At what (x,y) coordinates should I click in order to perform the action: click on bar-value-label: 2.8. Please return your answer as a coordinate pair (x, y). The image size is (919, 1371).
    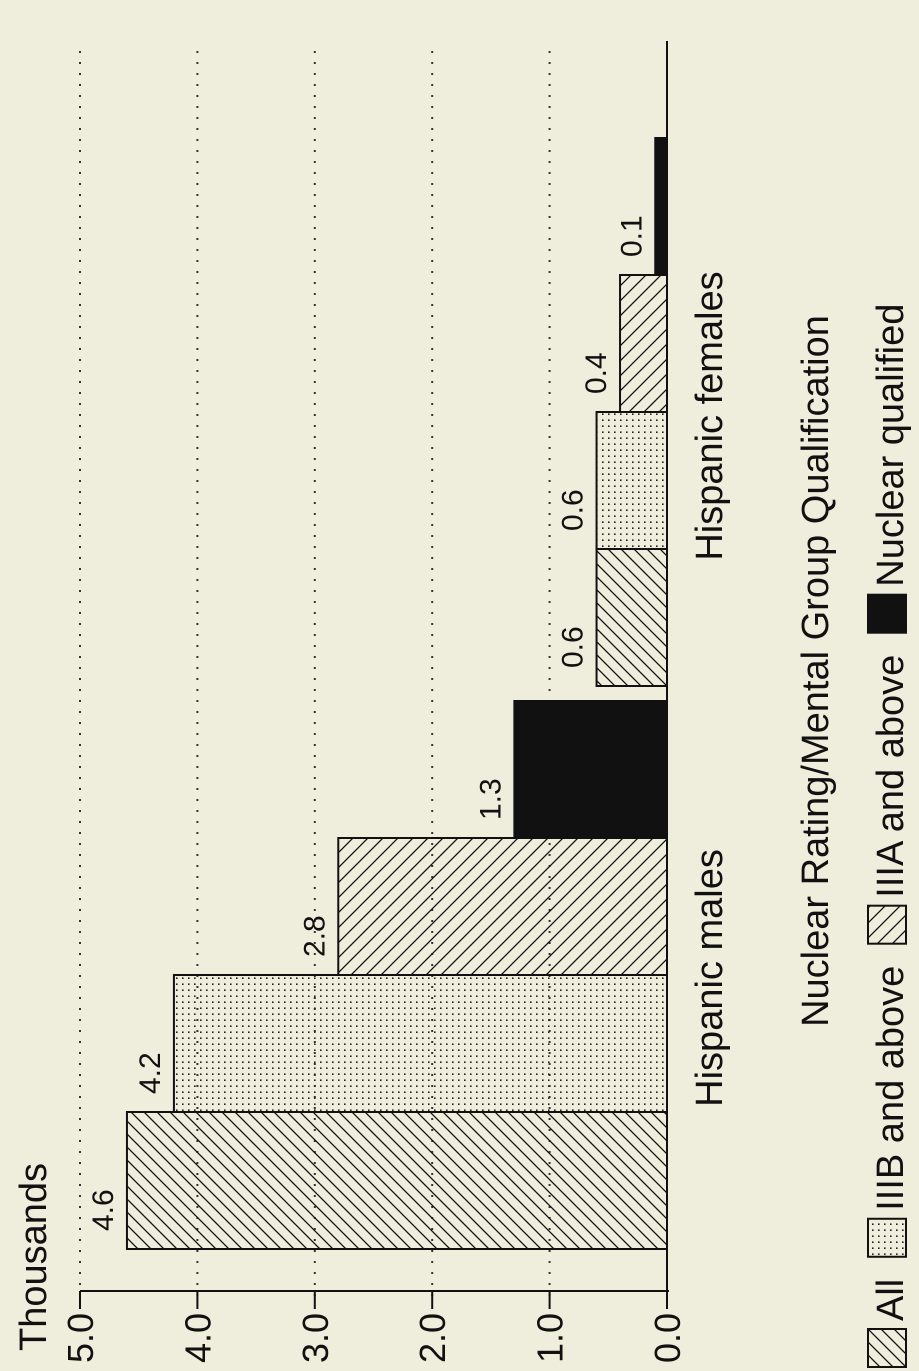
    Looking at the image, I should click on (314, 936).